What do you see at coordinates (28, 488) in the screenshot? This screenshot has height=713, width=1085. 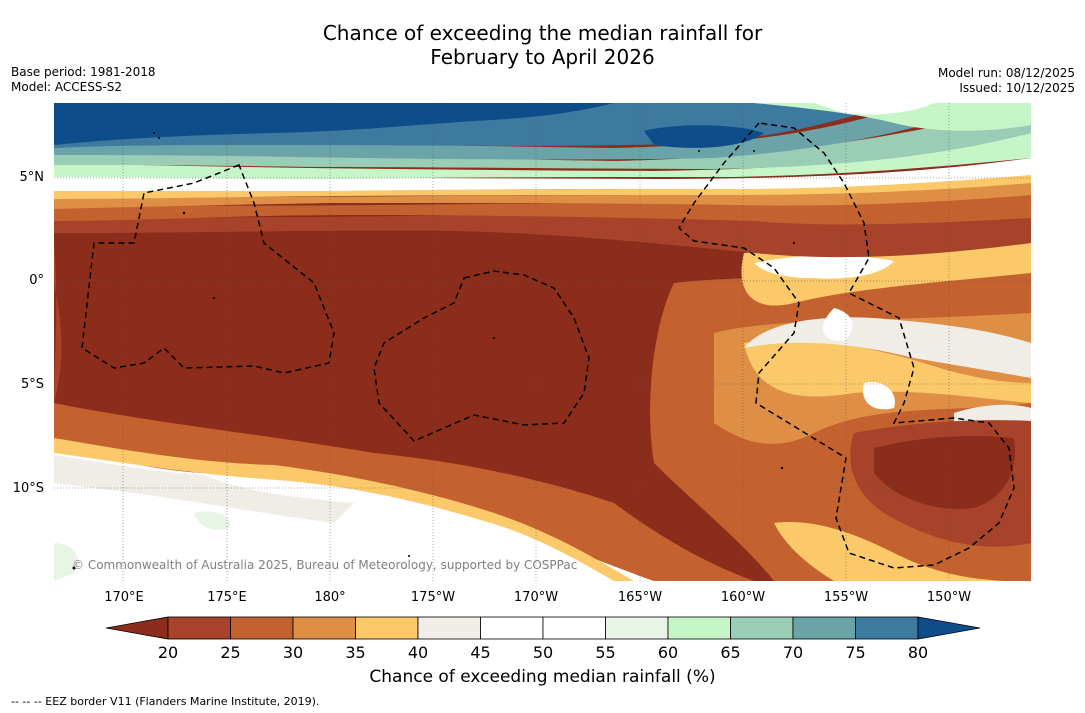 I see `lat-label-10s: 10°S` at bounding box center [28, 488].